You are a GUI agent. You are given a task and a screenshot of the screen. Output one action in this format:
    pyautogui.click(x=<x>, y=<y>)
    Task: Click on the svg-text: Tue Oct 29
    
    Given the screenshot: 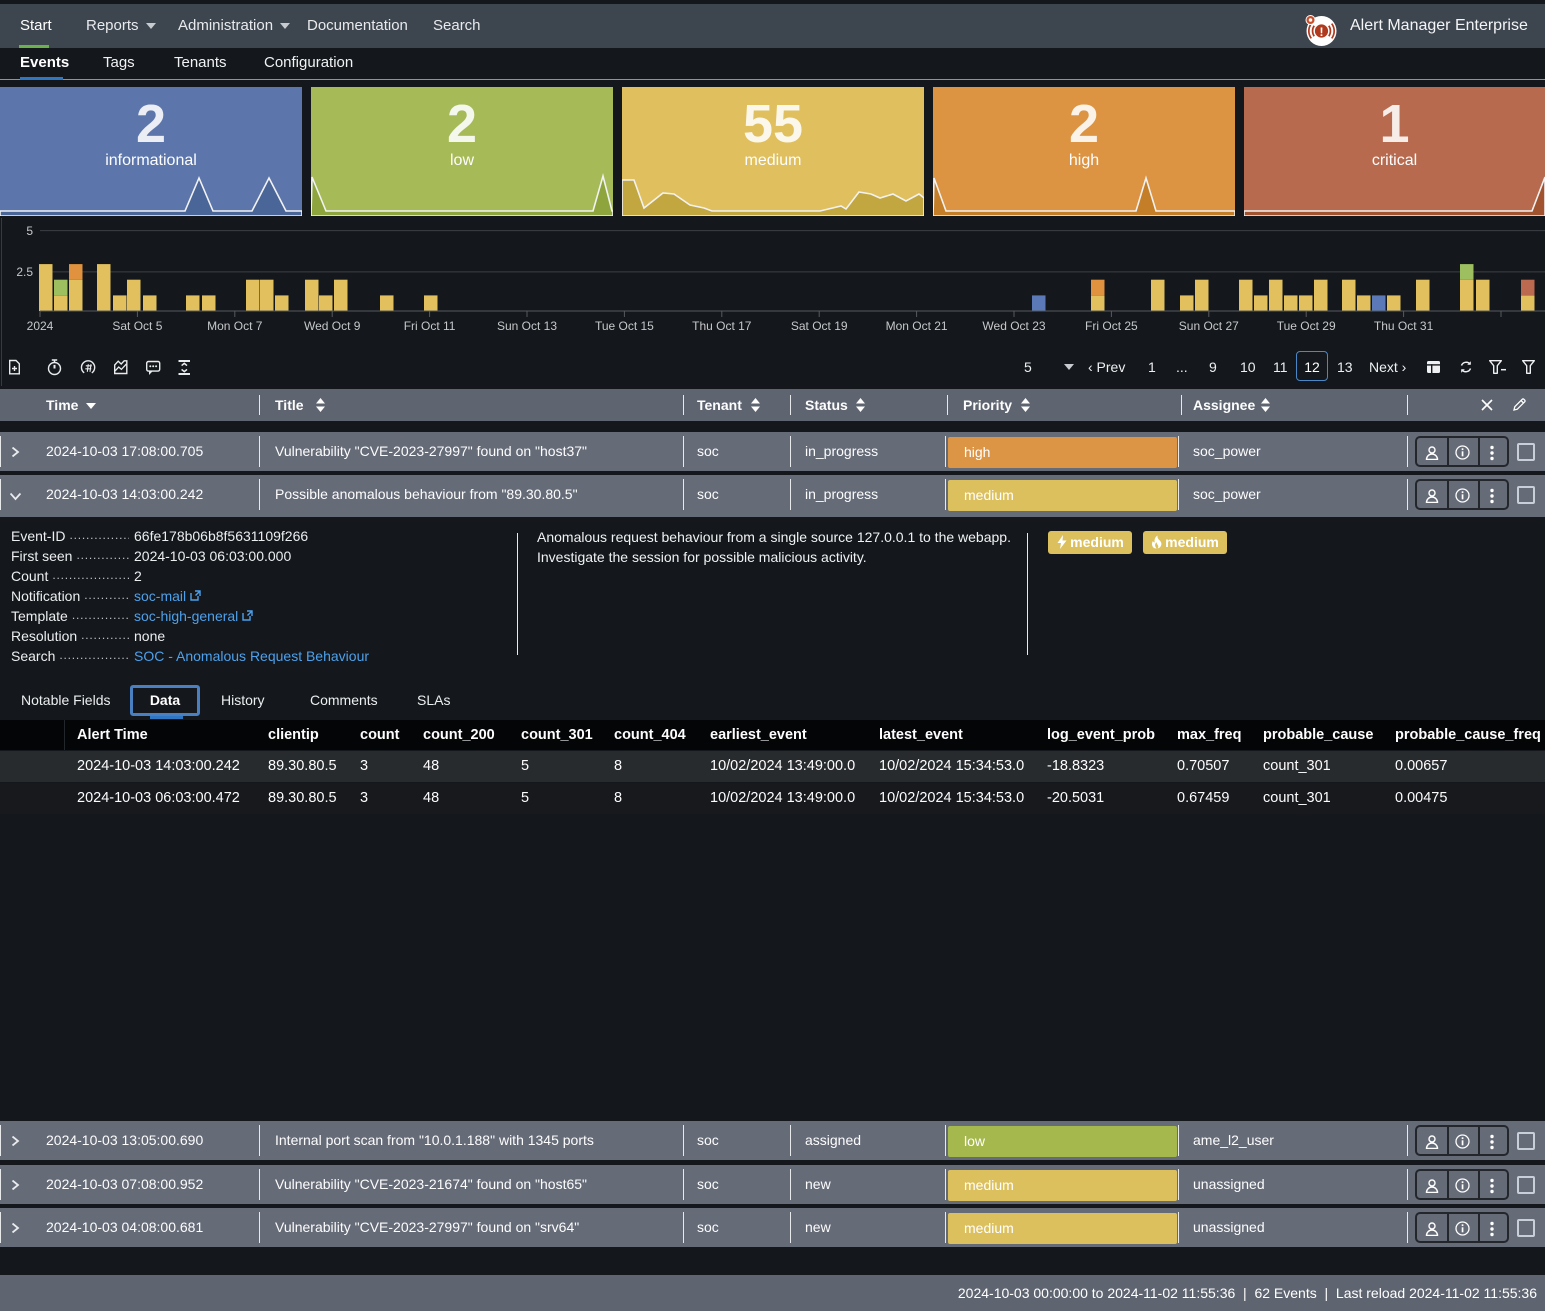 What is the action you would take?
    pyautogui.click(x=1306, y=326)
    